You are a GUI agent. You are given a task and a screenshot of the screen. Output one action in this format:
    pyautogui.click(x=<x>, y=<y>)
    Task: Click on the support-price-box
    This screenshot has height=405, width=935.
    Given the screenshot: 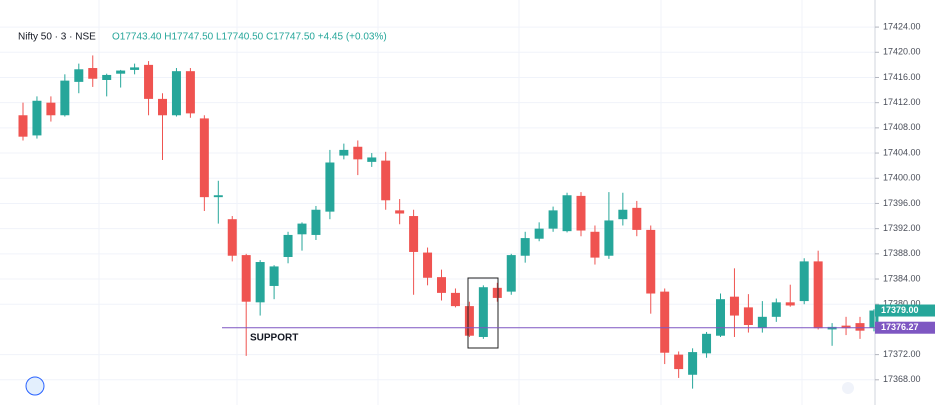 What is the action you would take?
    pyautogui.click(x=905, y=327)
    